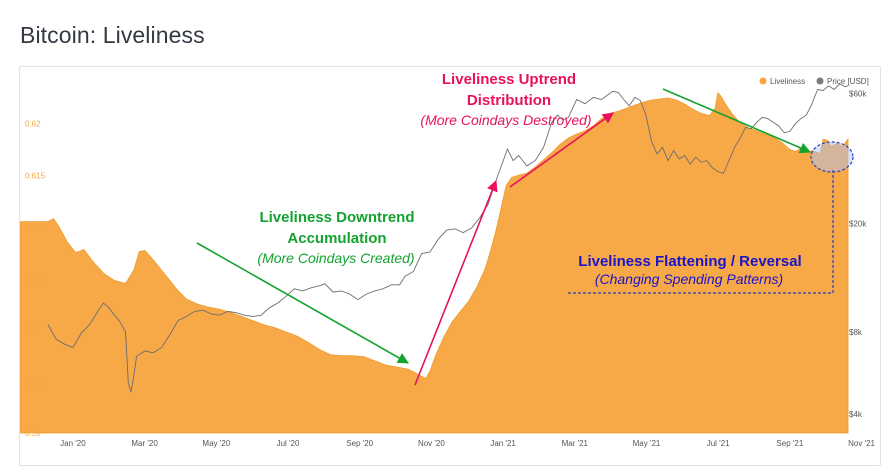 The width and height of the screenshot is (883, 469). I want to click on flattening-highlight, so click(832, 157).